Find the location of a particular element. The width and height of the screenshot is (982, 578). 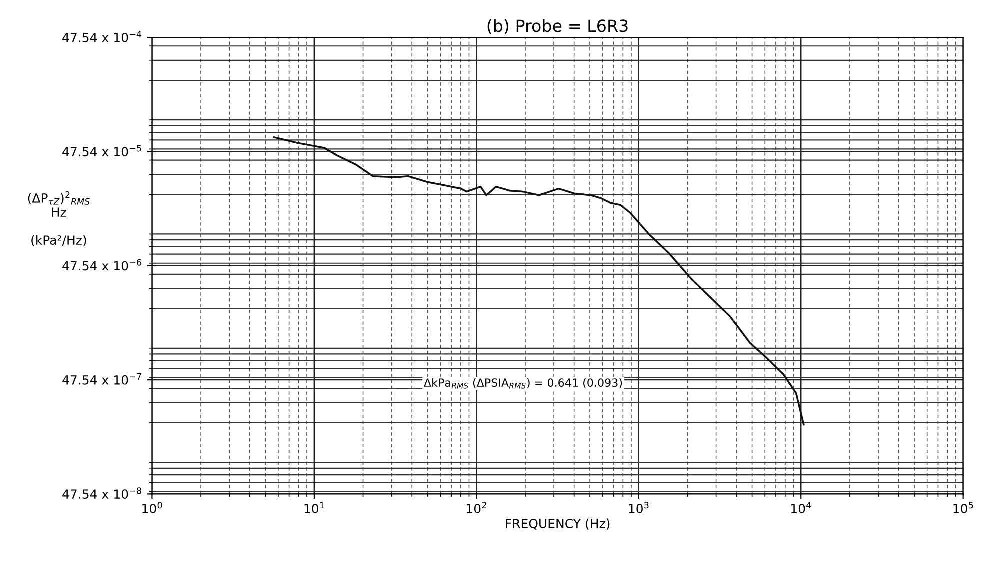

annotation: ΔkPa$_{RMS}$ (ΔPSIA$_{RMS}$) = 0.641 (0.093) is located at coordinates (523, 383).